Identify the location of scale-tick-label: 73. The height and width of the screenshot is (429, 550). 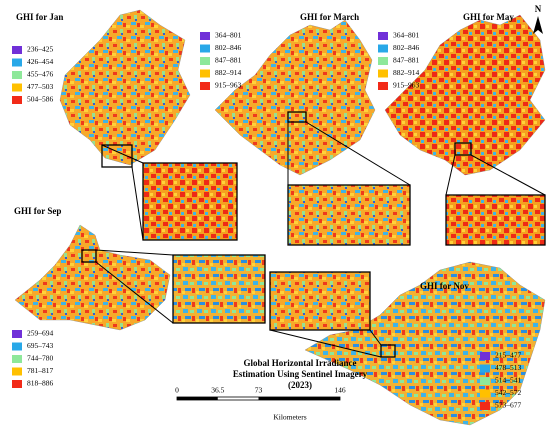
(259, 390).